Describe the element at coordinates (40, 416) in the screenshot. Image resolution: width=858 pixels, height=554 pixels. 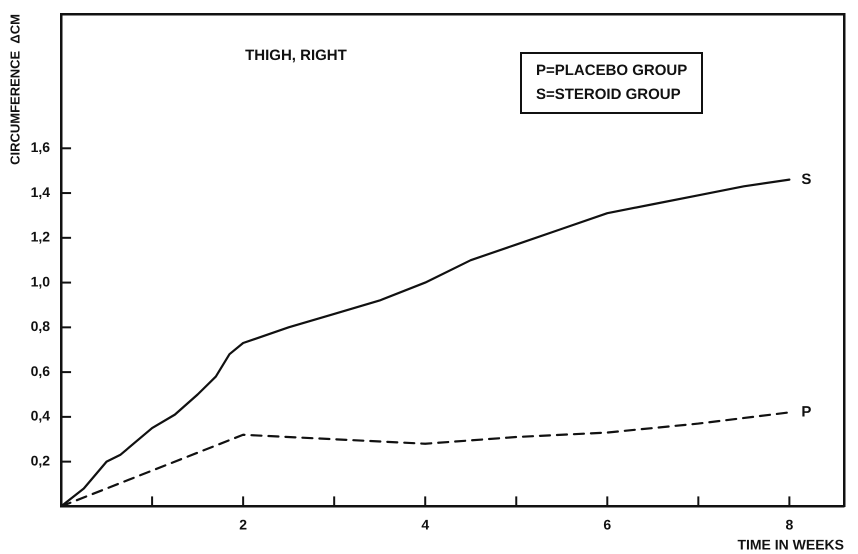
I see `y-tick-label: 0,4` at that location.